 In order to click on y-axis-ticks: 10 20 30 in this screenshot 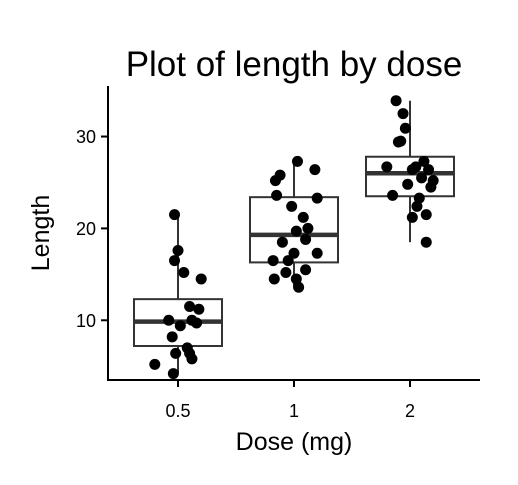, I will do `click(92, 229)`.